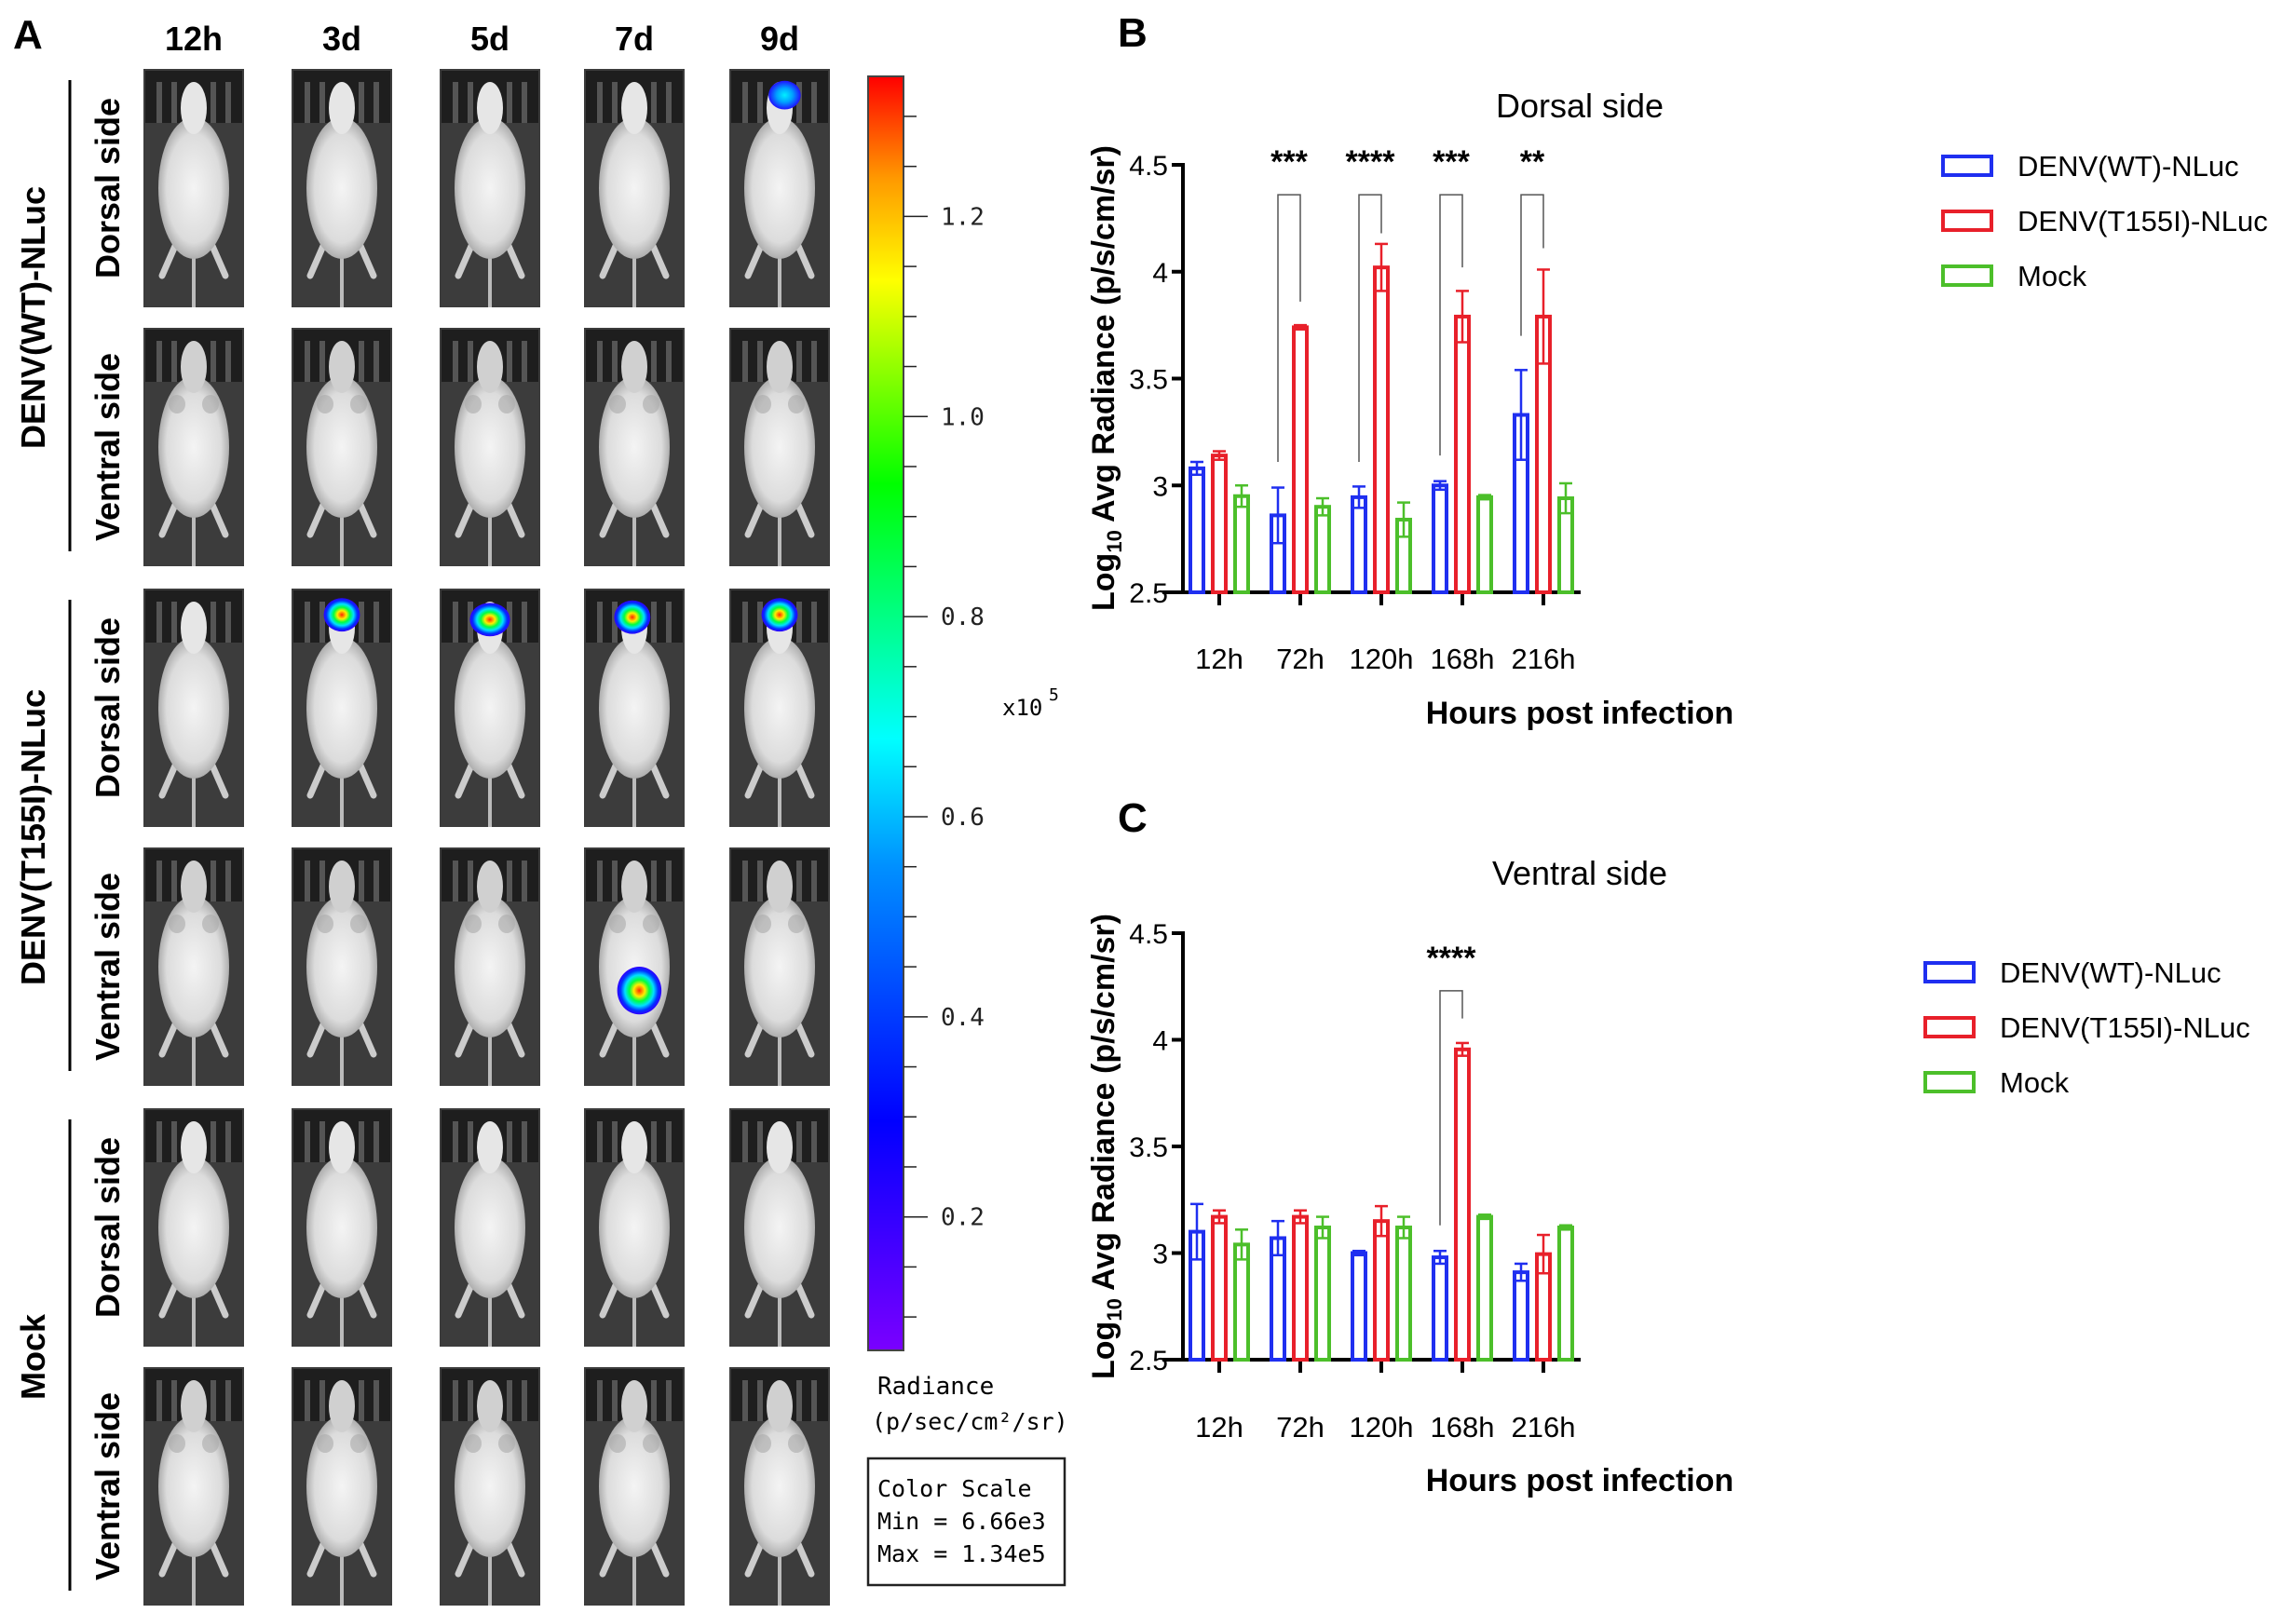  Describe the element at coordinates (33, 837) in the screenshot. I see `group-label: DENV(T155I)-NLuc` at that location.